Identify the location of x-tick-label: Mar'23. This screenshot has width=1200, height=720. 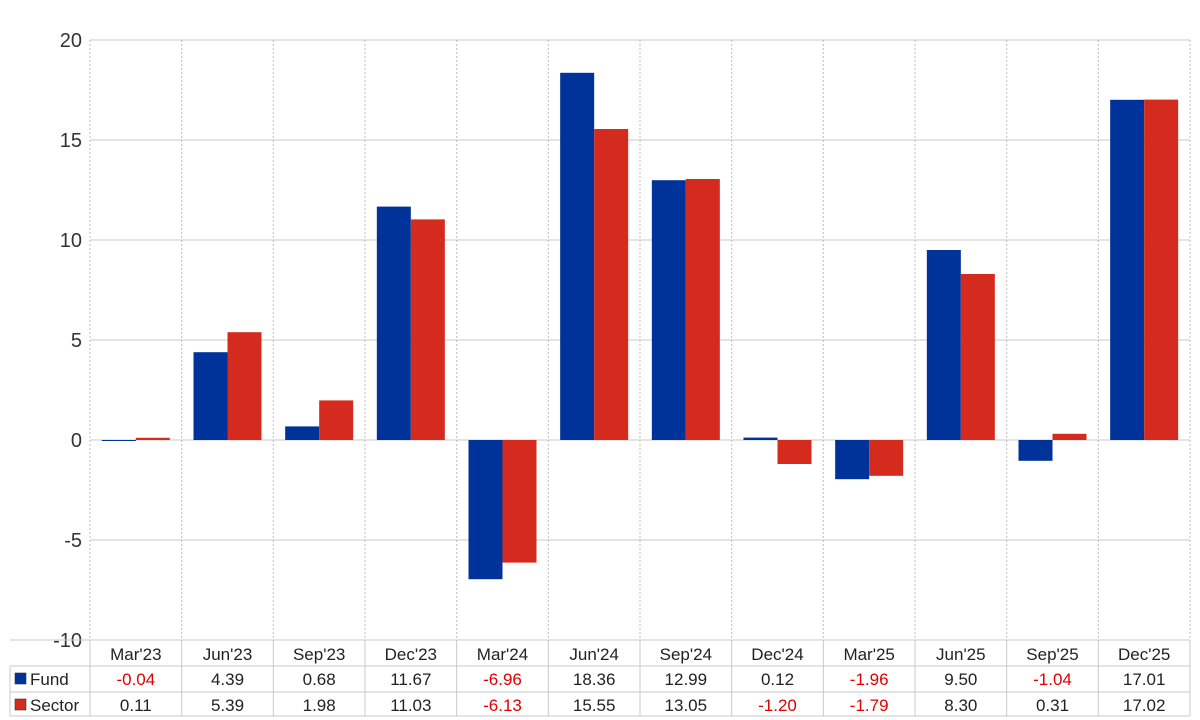
(135, 654).